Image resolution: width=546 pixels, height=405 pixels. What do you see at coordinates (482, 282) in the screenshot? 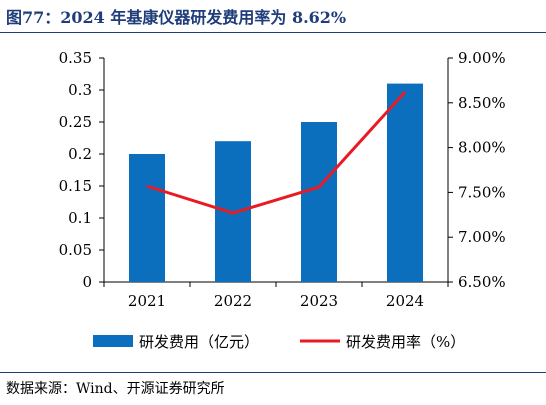
I see `right-tick-label: 6.50%` at bounding box center [482, 282].